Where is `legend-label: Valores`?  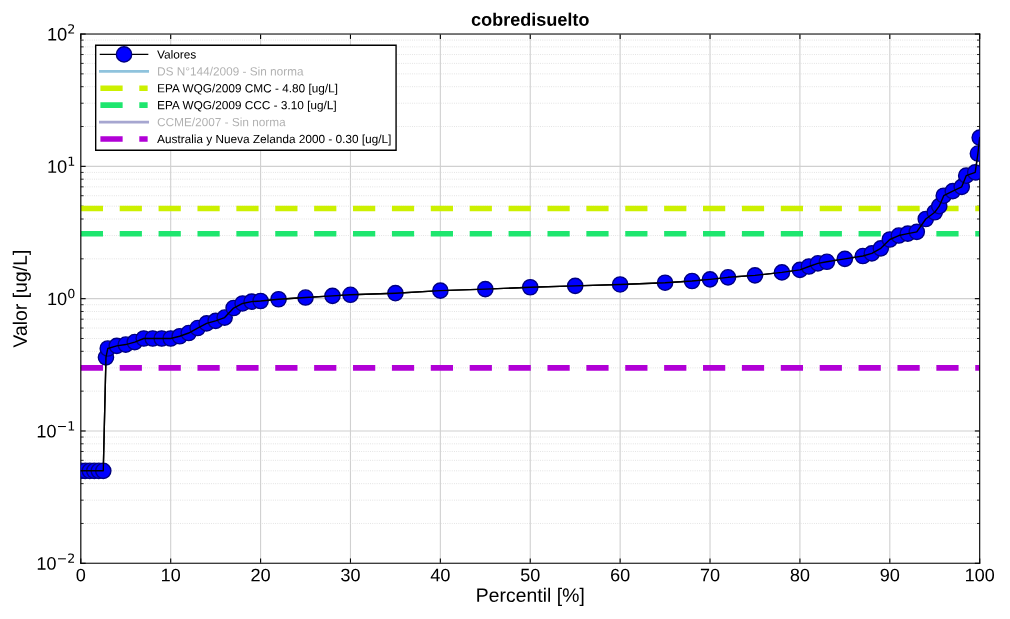
legend-label: Valores is located at coordinates (176, 54).